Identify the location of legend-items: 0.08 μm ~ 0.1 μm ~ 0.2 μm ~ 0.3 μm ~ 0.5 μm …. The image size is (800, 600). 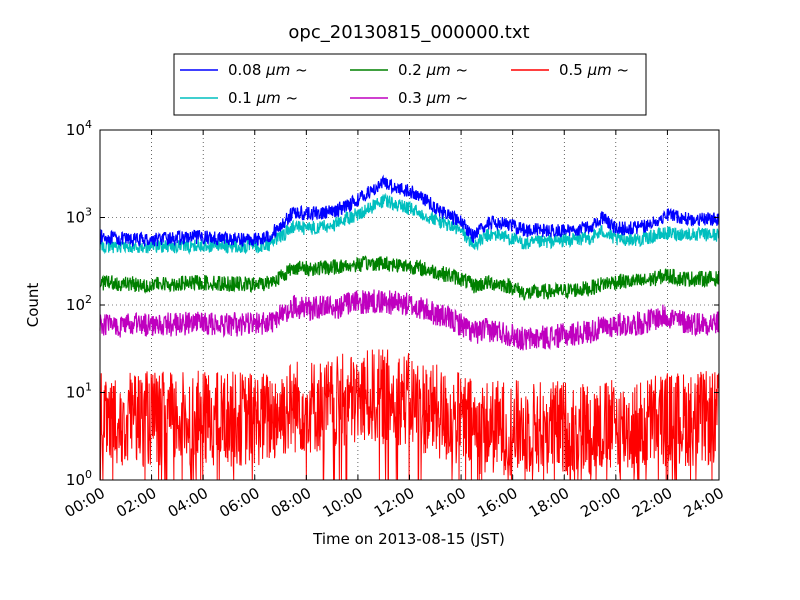
(404, 84).